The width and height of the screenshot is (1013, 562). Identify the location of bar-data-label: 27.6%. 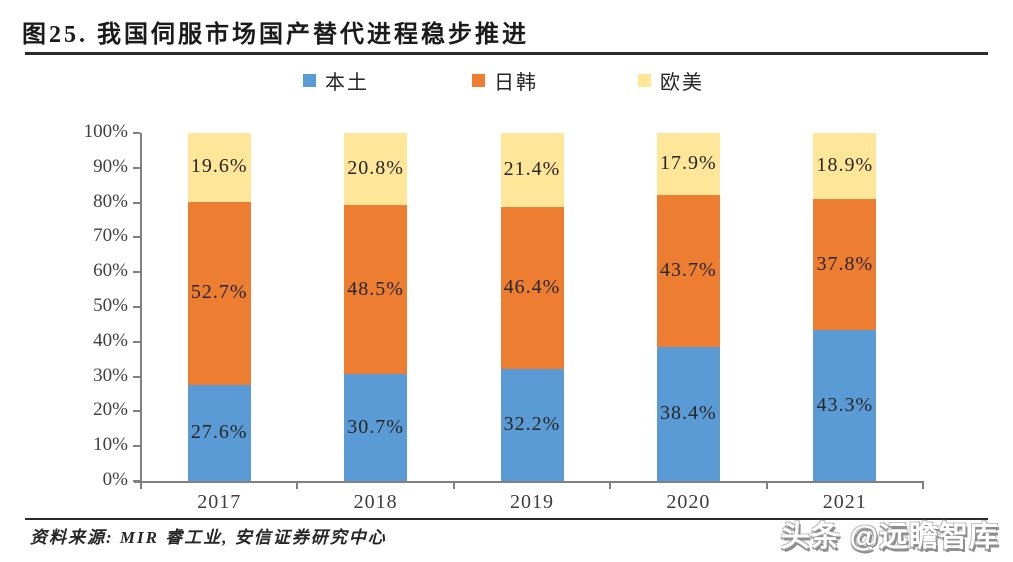
(219, 431).